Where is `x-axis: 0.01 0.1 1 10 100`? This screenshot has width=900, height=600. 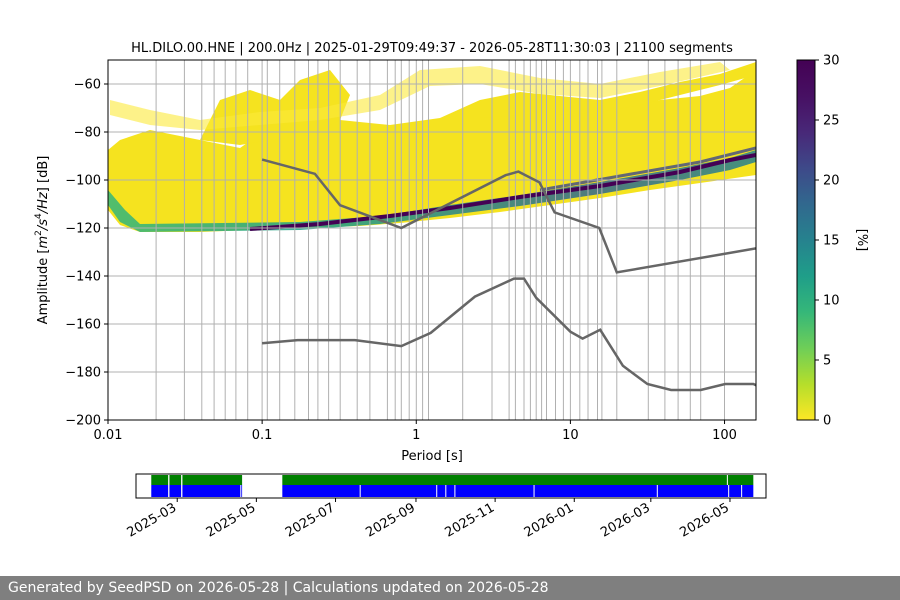
x-axis: 0.01 0.1 1 10 100 is located at coordinates (415, 431).